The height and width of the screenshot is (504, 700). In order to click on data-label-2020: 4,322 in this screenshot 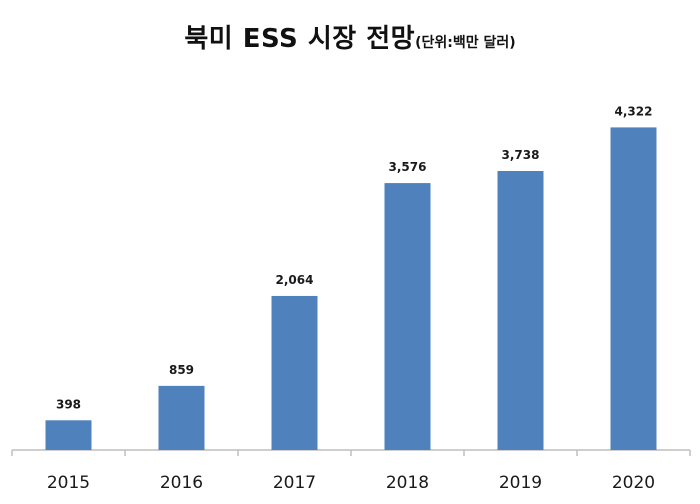, I will do `click(634, 111)`.